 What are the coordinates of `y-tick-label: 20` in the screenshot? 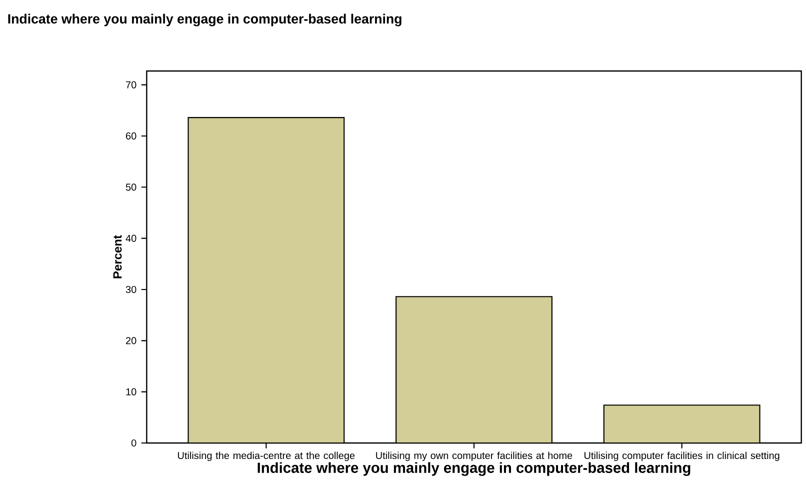 It's located at (131, 340).